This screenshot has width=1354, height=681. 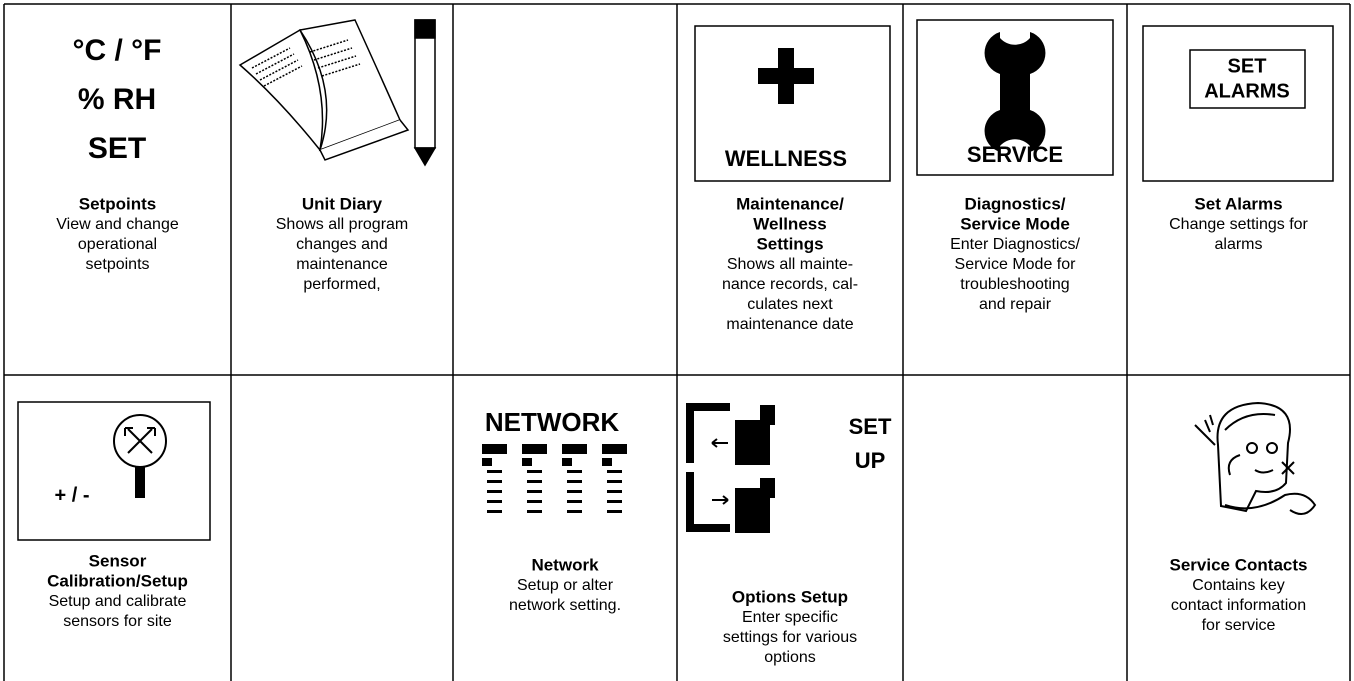 I want to click on icon-text: °C / °F, so click(x=117, y=50).